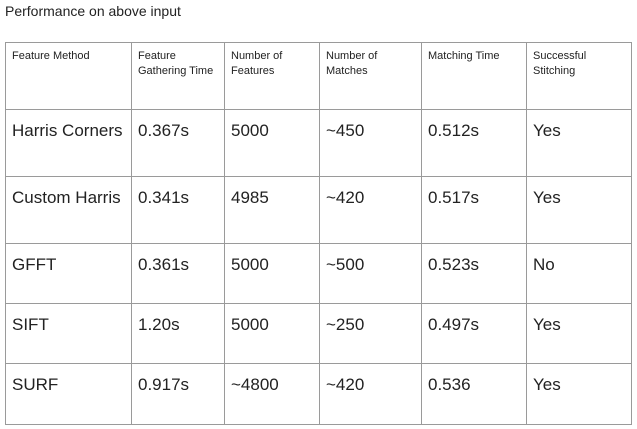 This screenshot has height=429, width=637. What do you see at coordinates (272, 76) in the screenshot?
I see `header-number-of-features: Number of Features` at bounding box center [272, 76].